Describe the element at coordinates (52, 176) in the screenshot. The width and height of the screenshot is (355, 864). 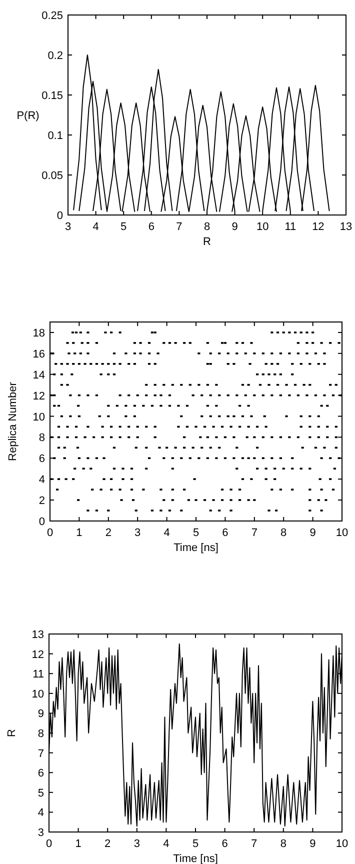
I see `y-tick-label: 0.05` at that location.